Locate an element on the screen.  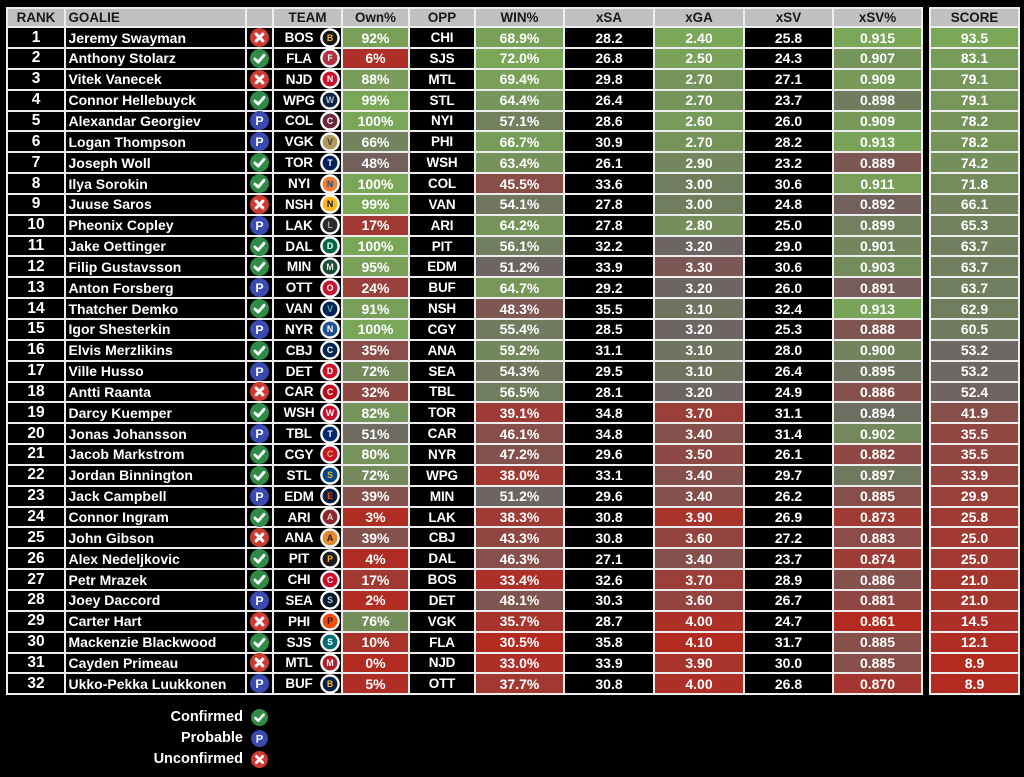
svg-text: L is located at coordinates (330, 225).